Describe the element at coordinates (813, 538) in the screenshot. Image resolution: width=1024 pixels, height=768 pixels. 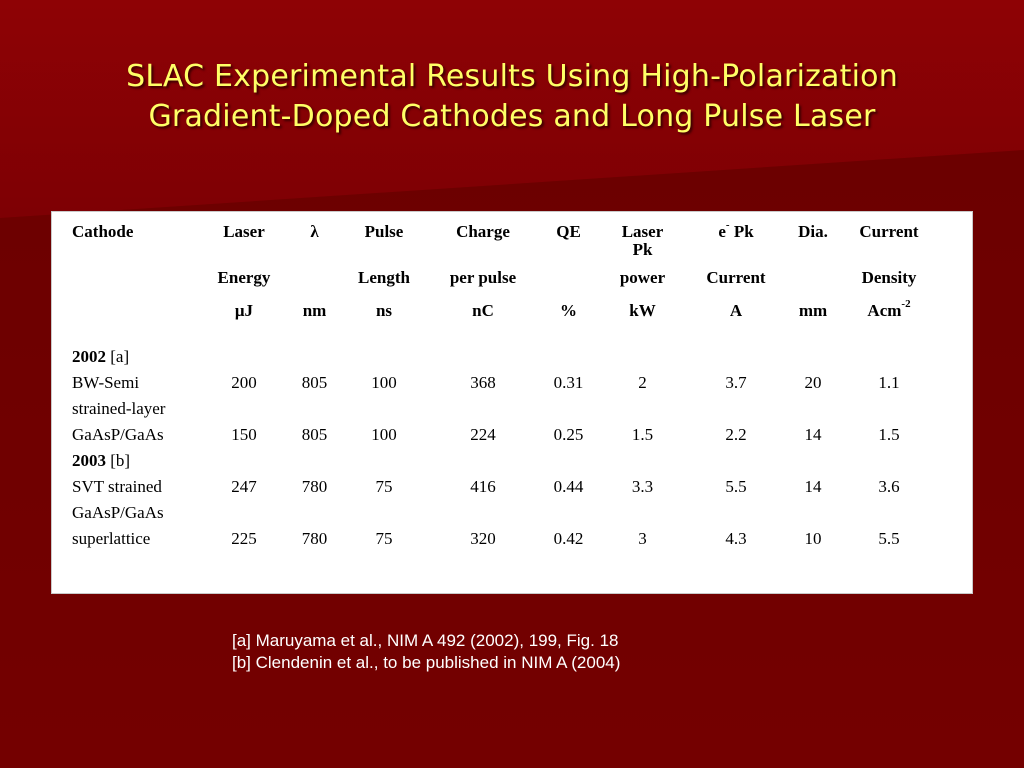
I see `diameter-cell: 10` at that location.